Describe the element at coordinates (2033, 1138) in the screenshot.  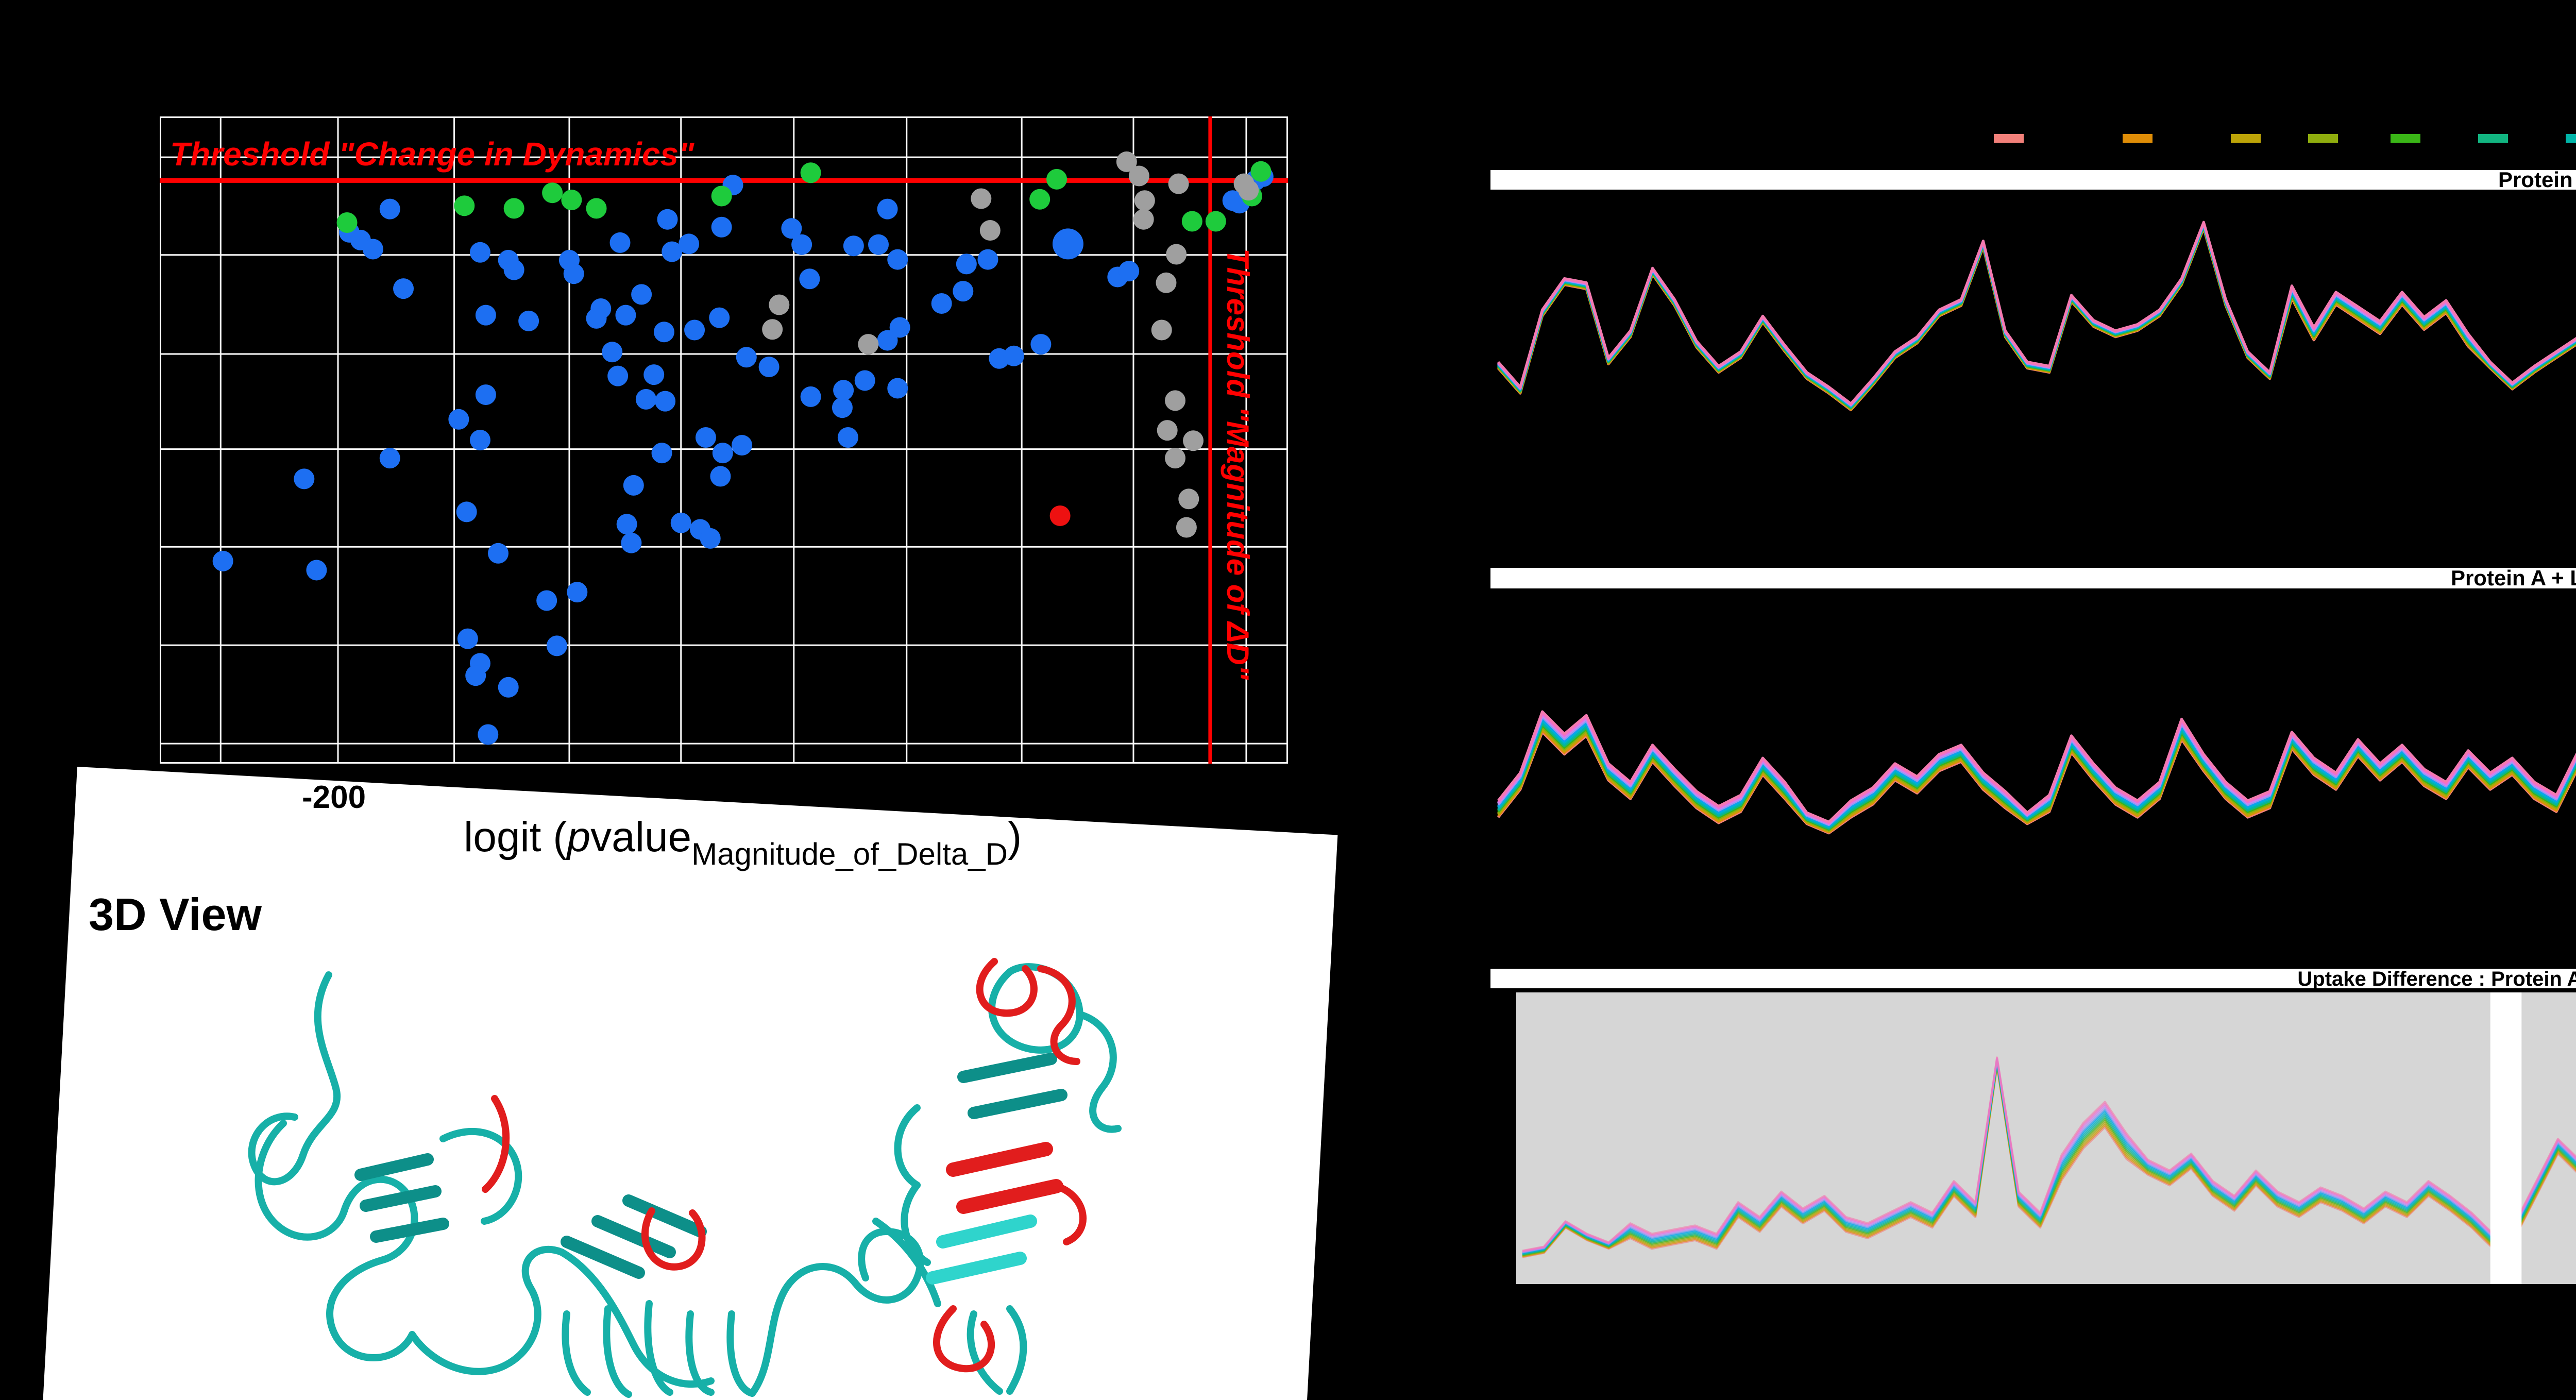
I see `uptake-difference-chart` at that location.